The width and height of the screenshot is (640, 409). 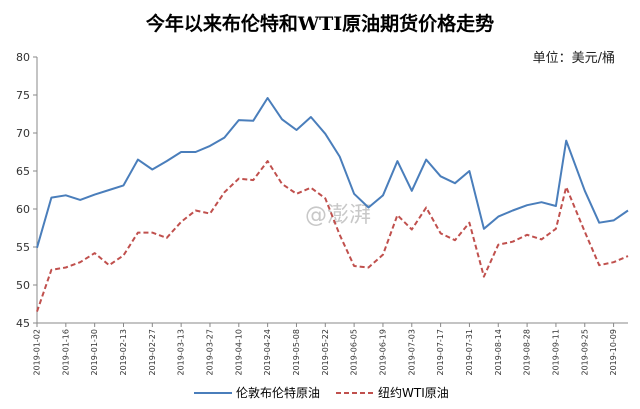 What do you see at coordinates (469, 352) in the screenshot?
I see `x-tick-label: 2019-07-31` at bounding box center [469, 352].